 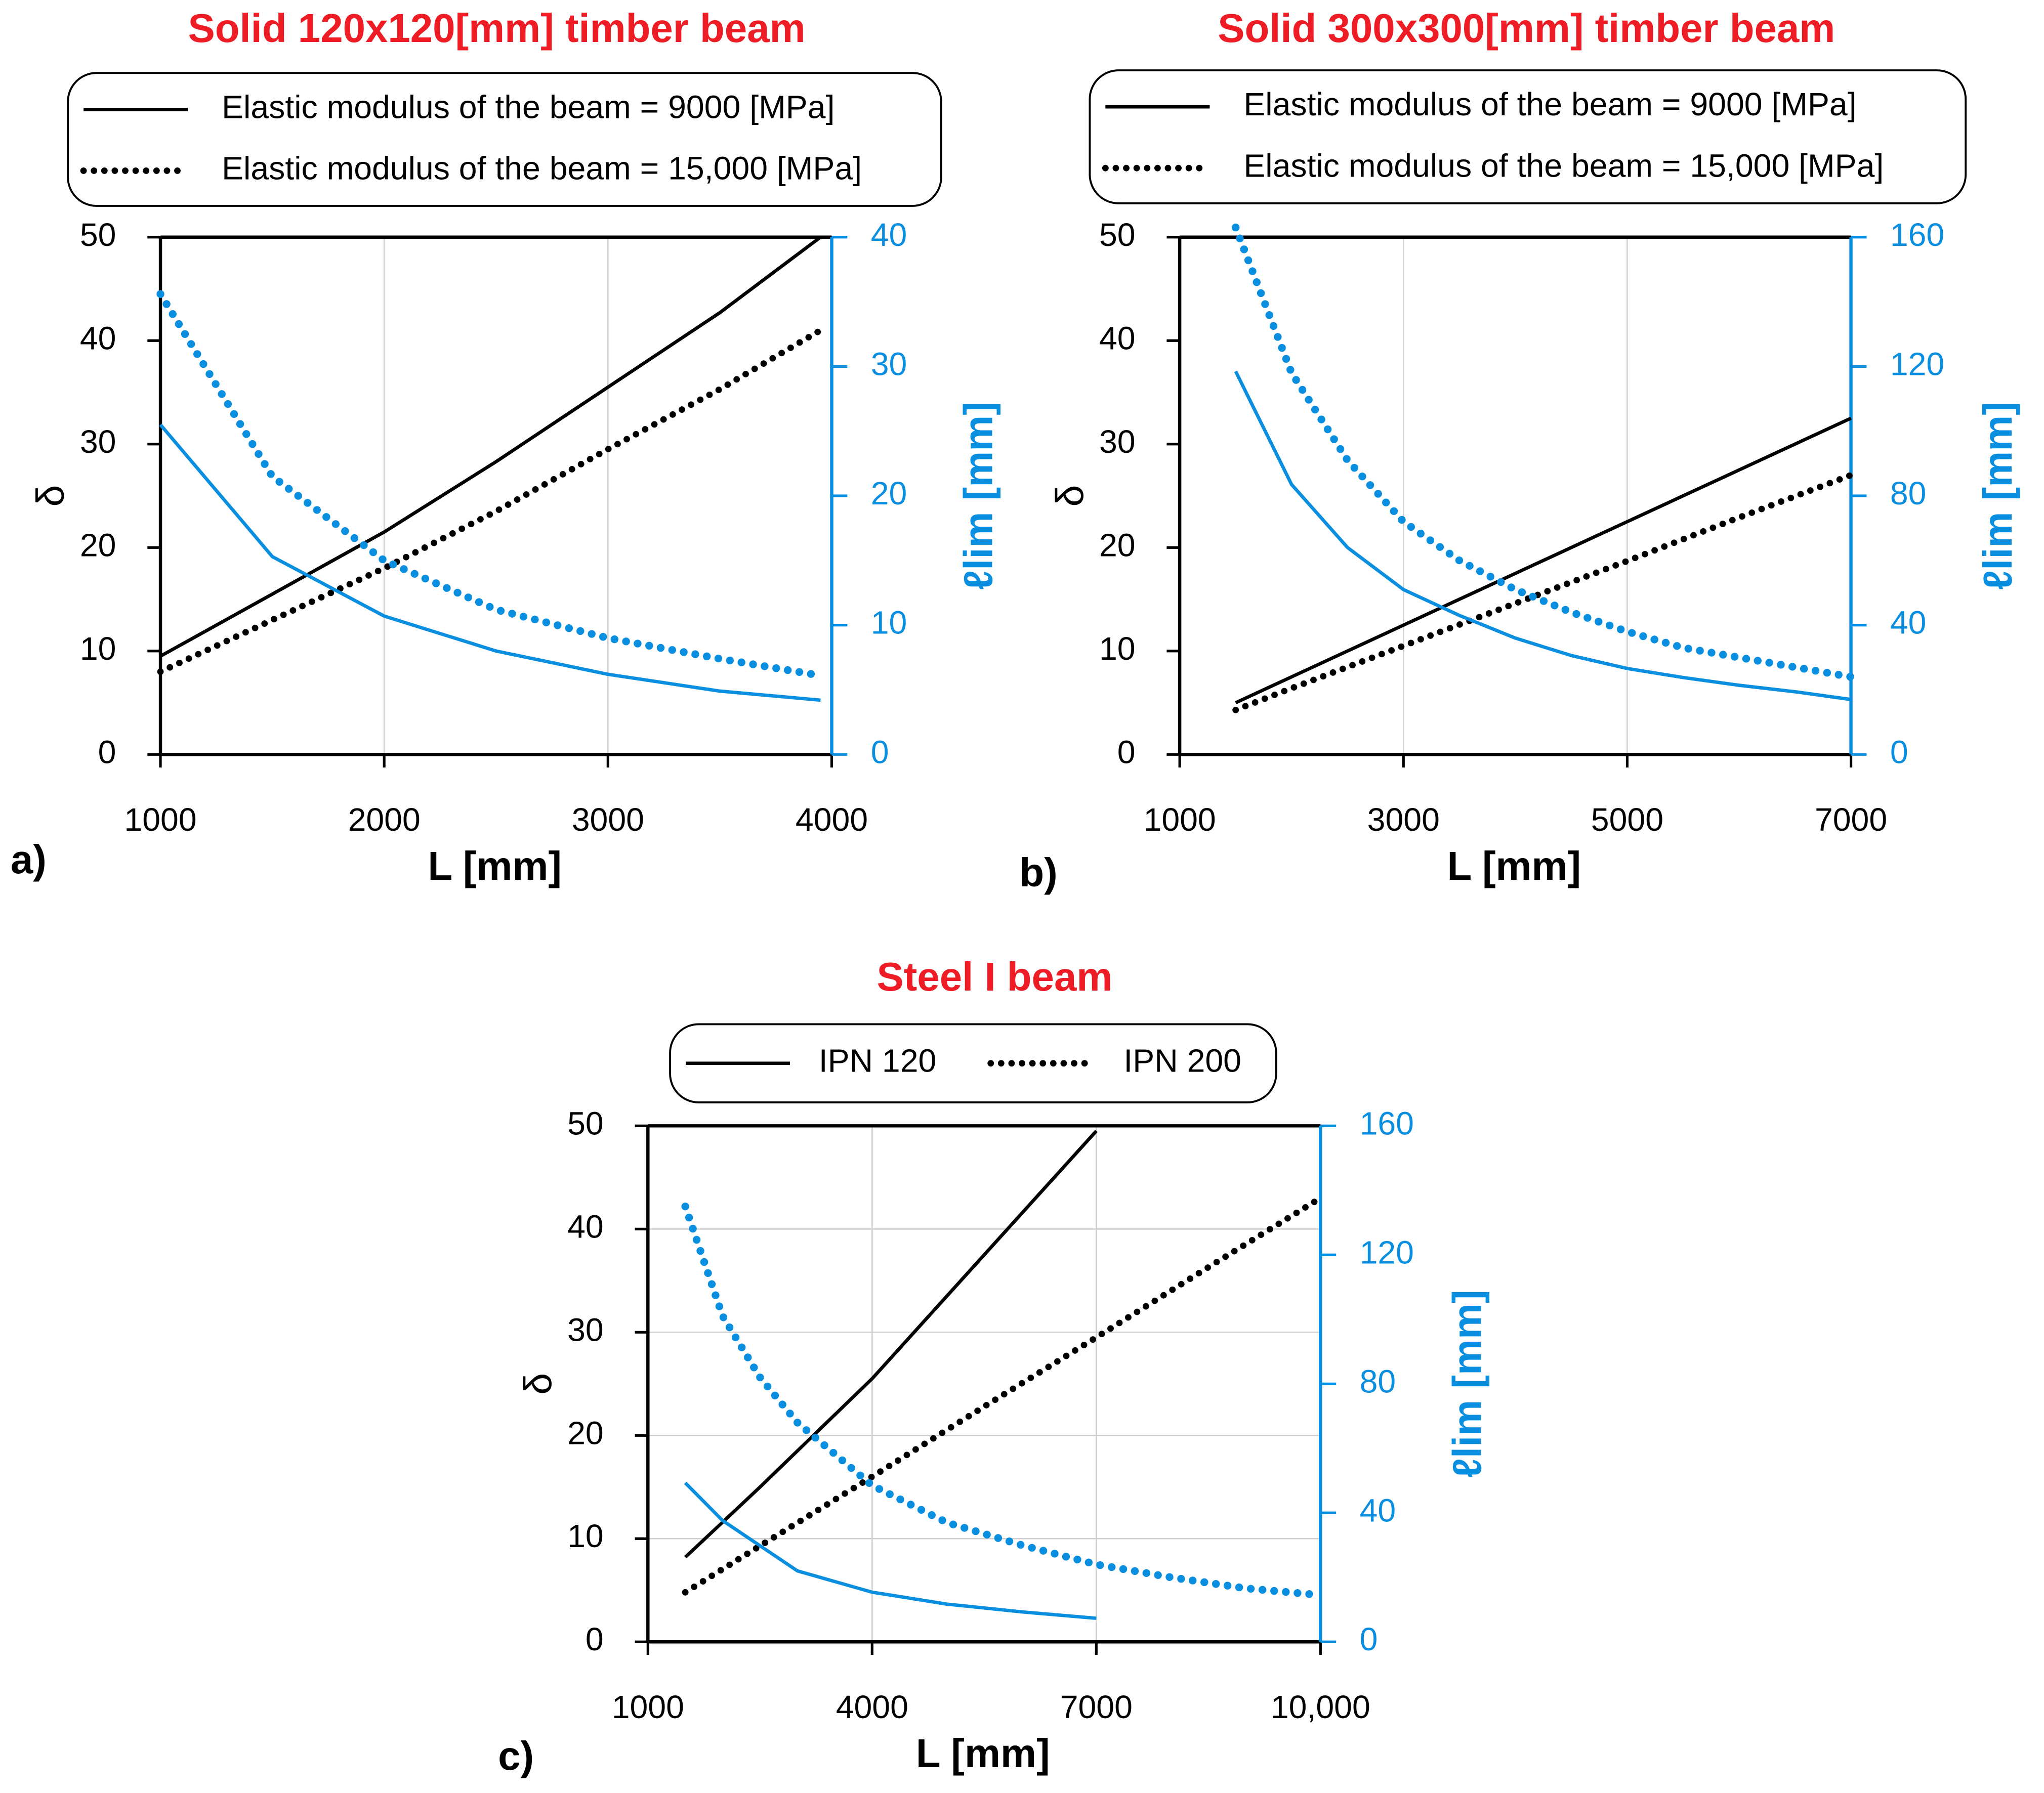 I want to click on x-tick-label: 2000, so click(x=384, y=820).